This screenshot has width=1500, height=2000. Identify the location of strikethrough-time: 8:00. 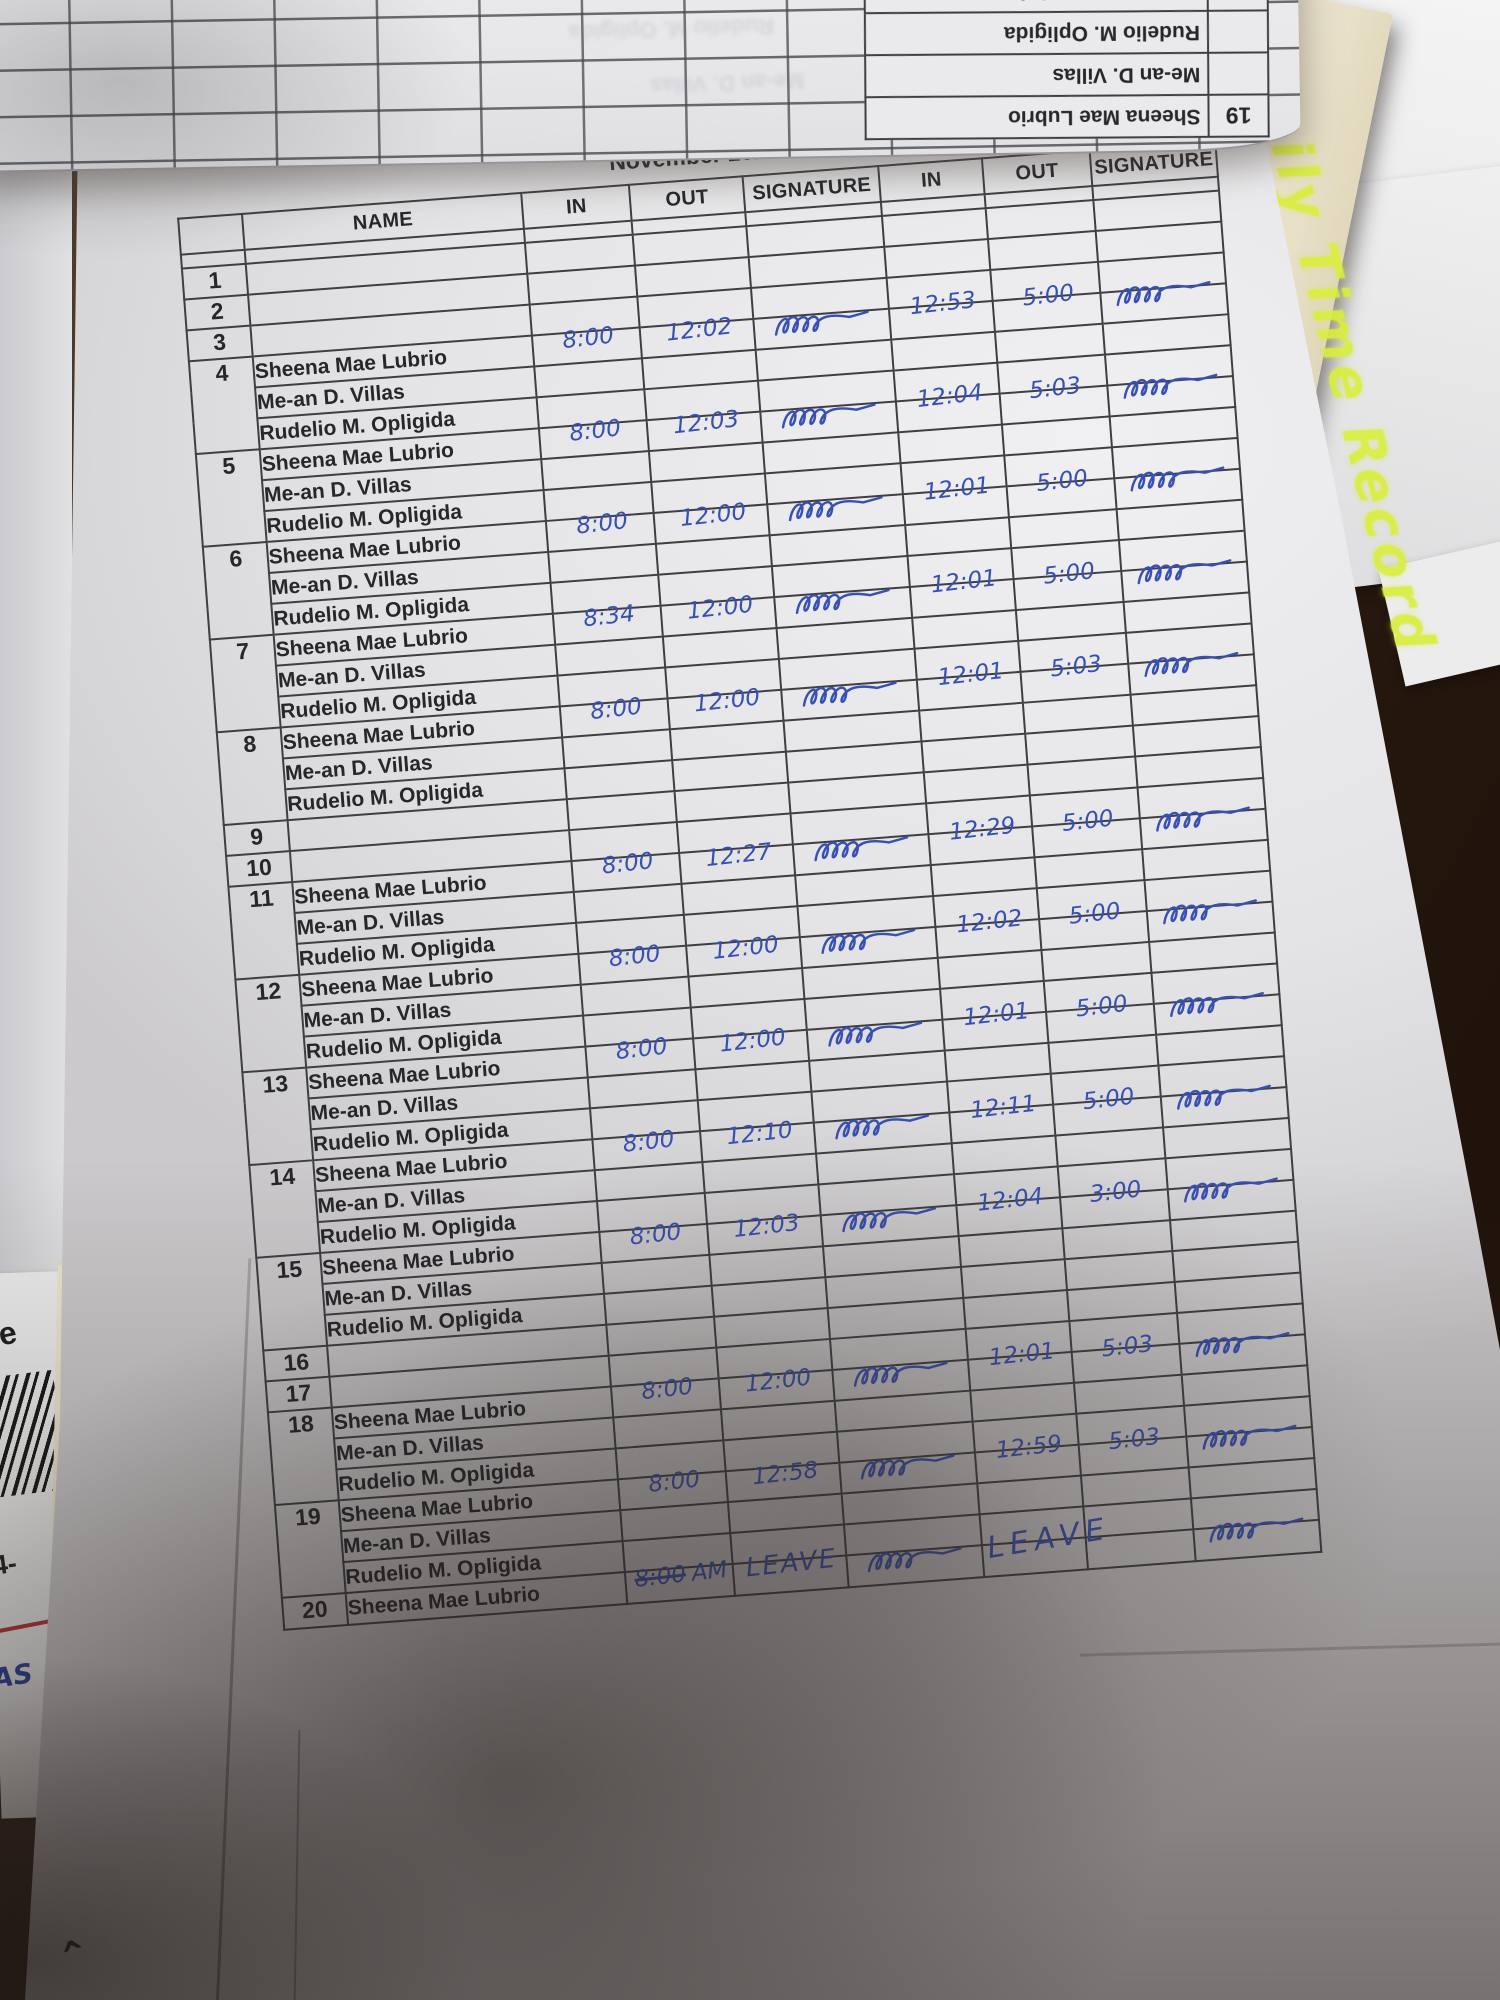
(660, 1577).